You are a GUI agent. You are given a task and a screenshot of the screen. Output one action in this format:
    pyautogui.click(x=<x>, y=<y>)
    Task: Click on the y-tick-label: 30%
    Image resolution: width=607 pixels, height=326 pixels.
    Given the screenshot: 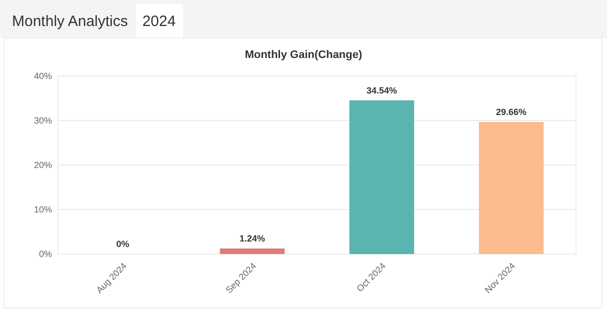 What is the action you would take?
    pyautogui.click(x=43, y=121)
    